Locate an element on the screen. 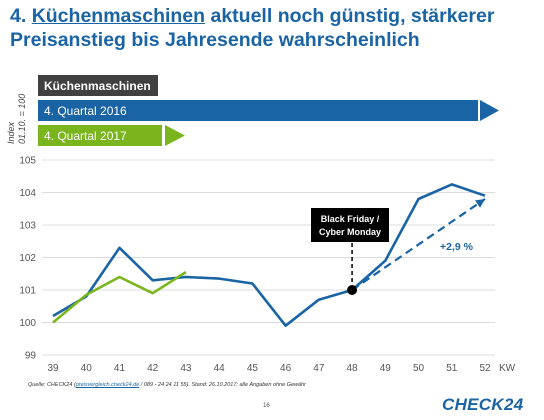 The width and height of the screenshot is (544, 420). category-box is located at coordinates (98, 85).